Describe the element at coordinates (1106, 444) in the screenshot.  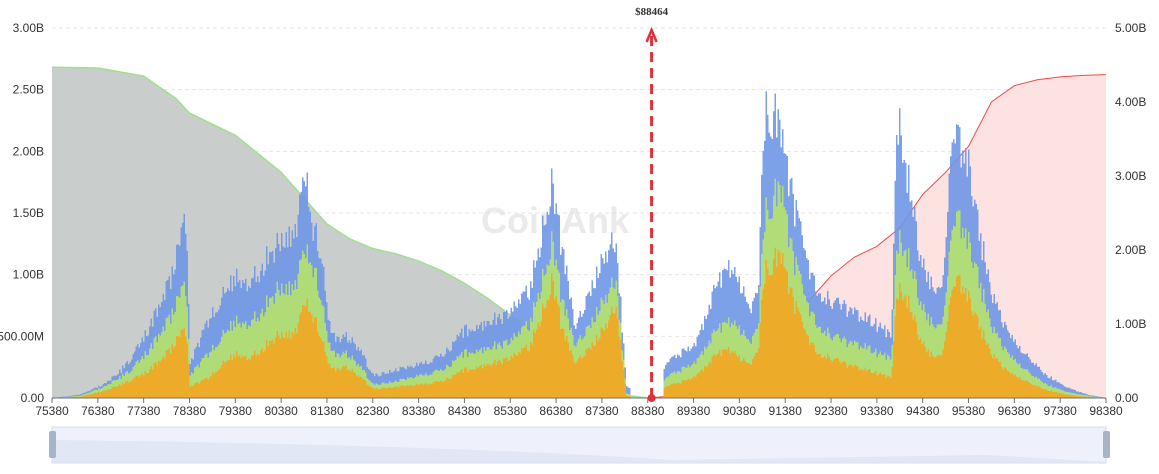
I see `slider-handle-right` at that location.